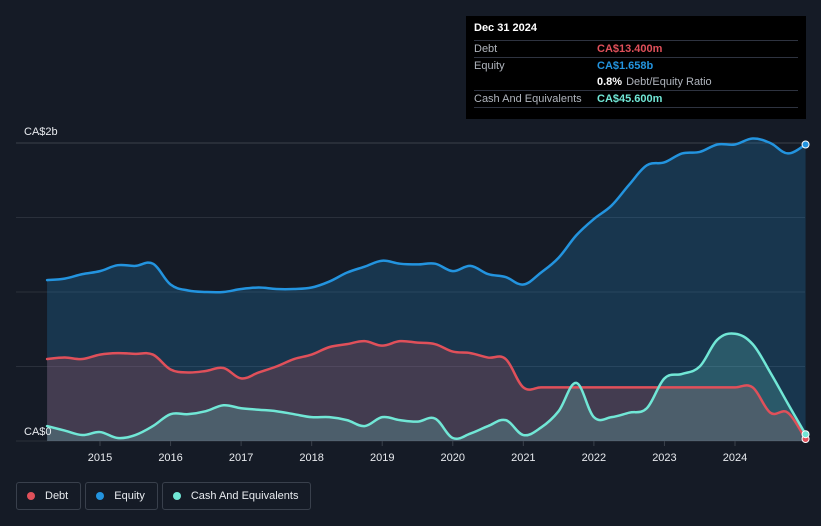  Describe the element at coordinates (664, 458) in the screenshot. I see `x-tick-label: 2023` at that location.